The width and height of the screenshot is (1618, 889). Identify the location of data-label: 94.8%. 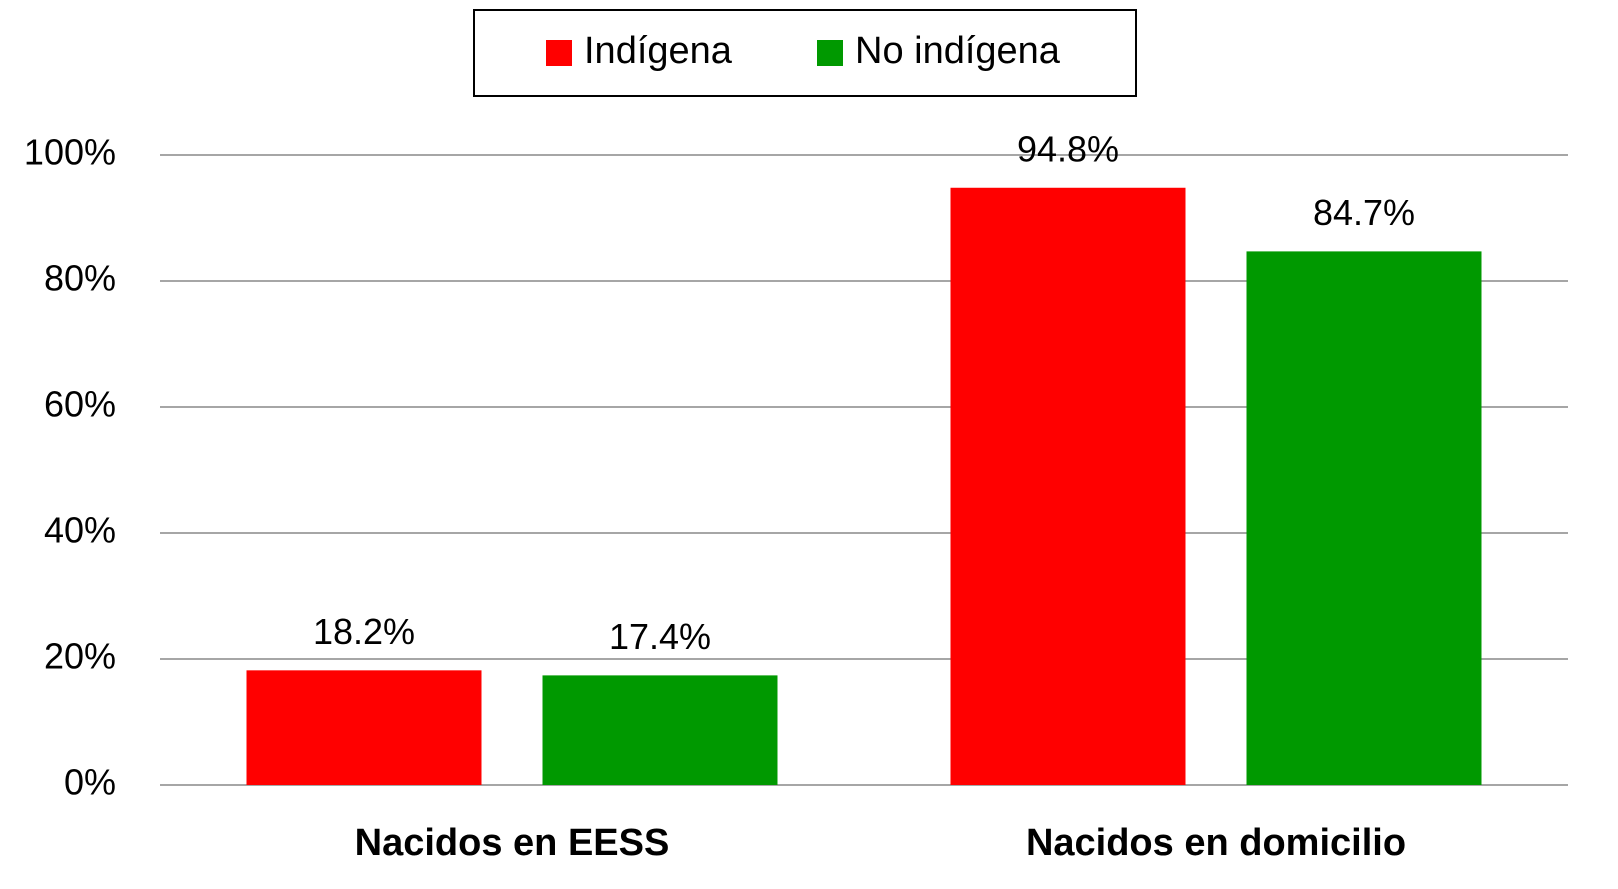
(1068, 148).